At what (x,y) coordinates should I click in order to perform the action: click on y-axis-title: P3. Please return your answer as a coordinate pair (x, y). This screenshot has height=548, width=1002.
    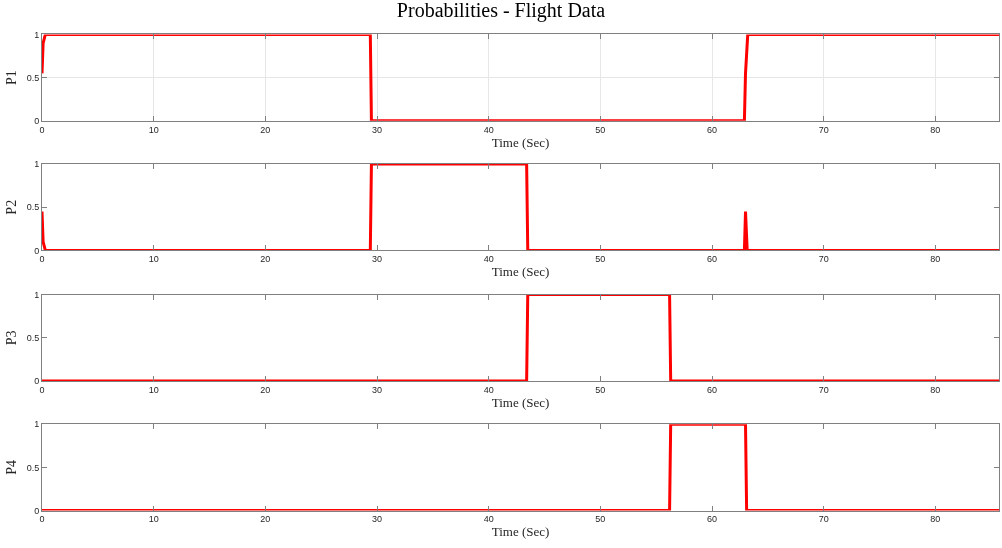
    Looking at the image, I should click on (12, 338).